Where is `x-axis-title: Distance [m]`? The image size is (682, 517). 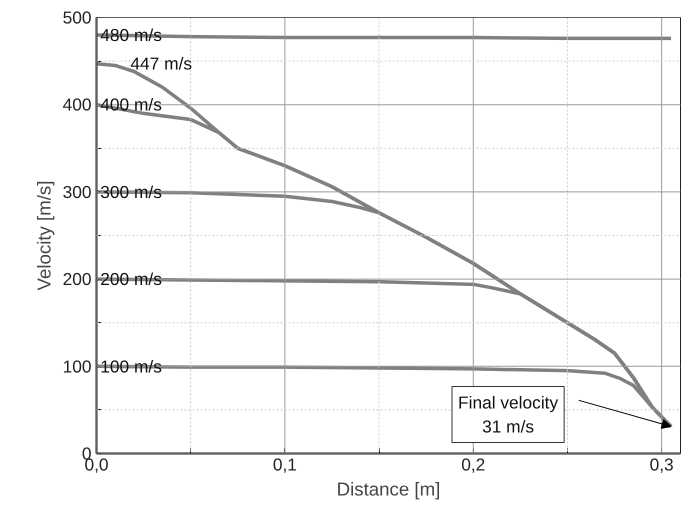
x-axis-title: Distance [m] is located at coordinates (388, 489).